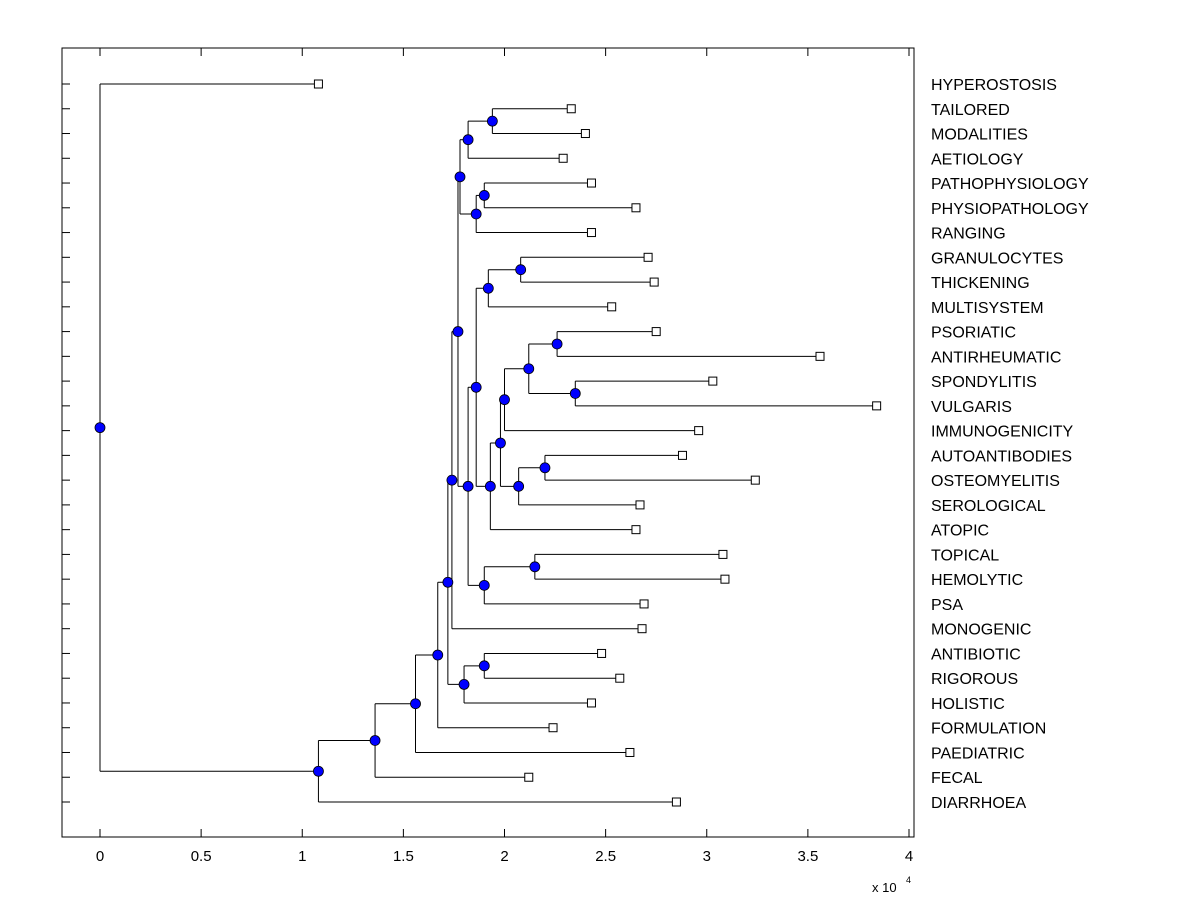 The image size is (1200, 900). I want to click on leaf-label: FORMULATION, so click(988, 729).